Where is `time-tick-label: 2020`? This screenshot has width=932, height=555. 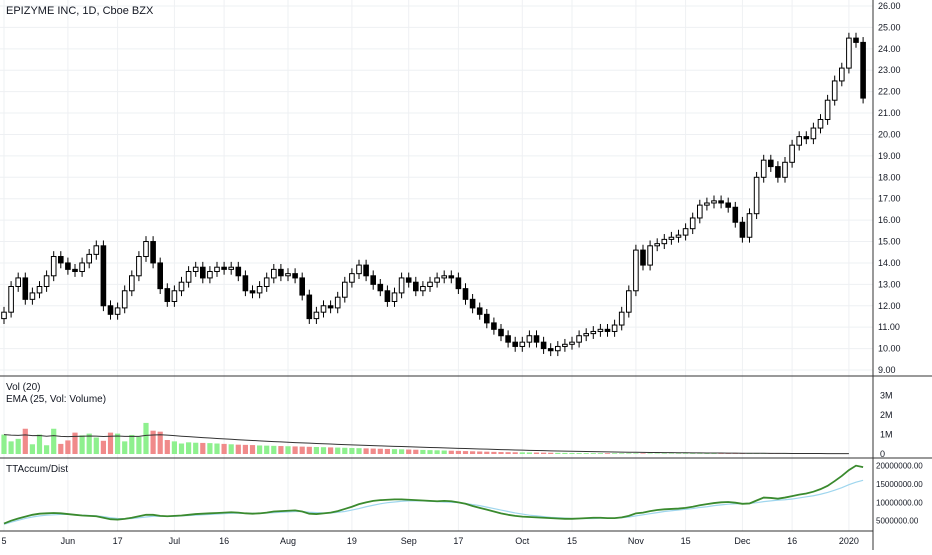 time-tick-label: 2020 is located at coordinates (849, 541).